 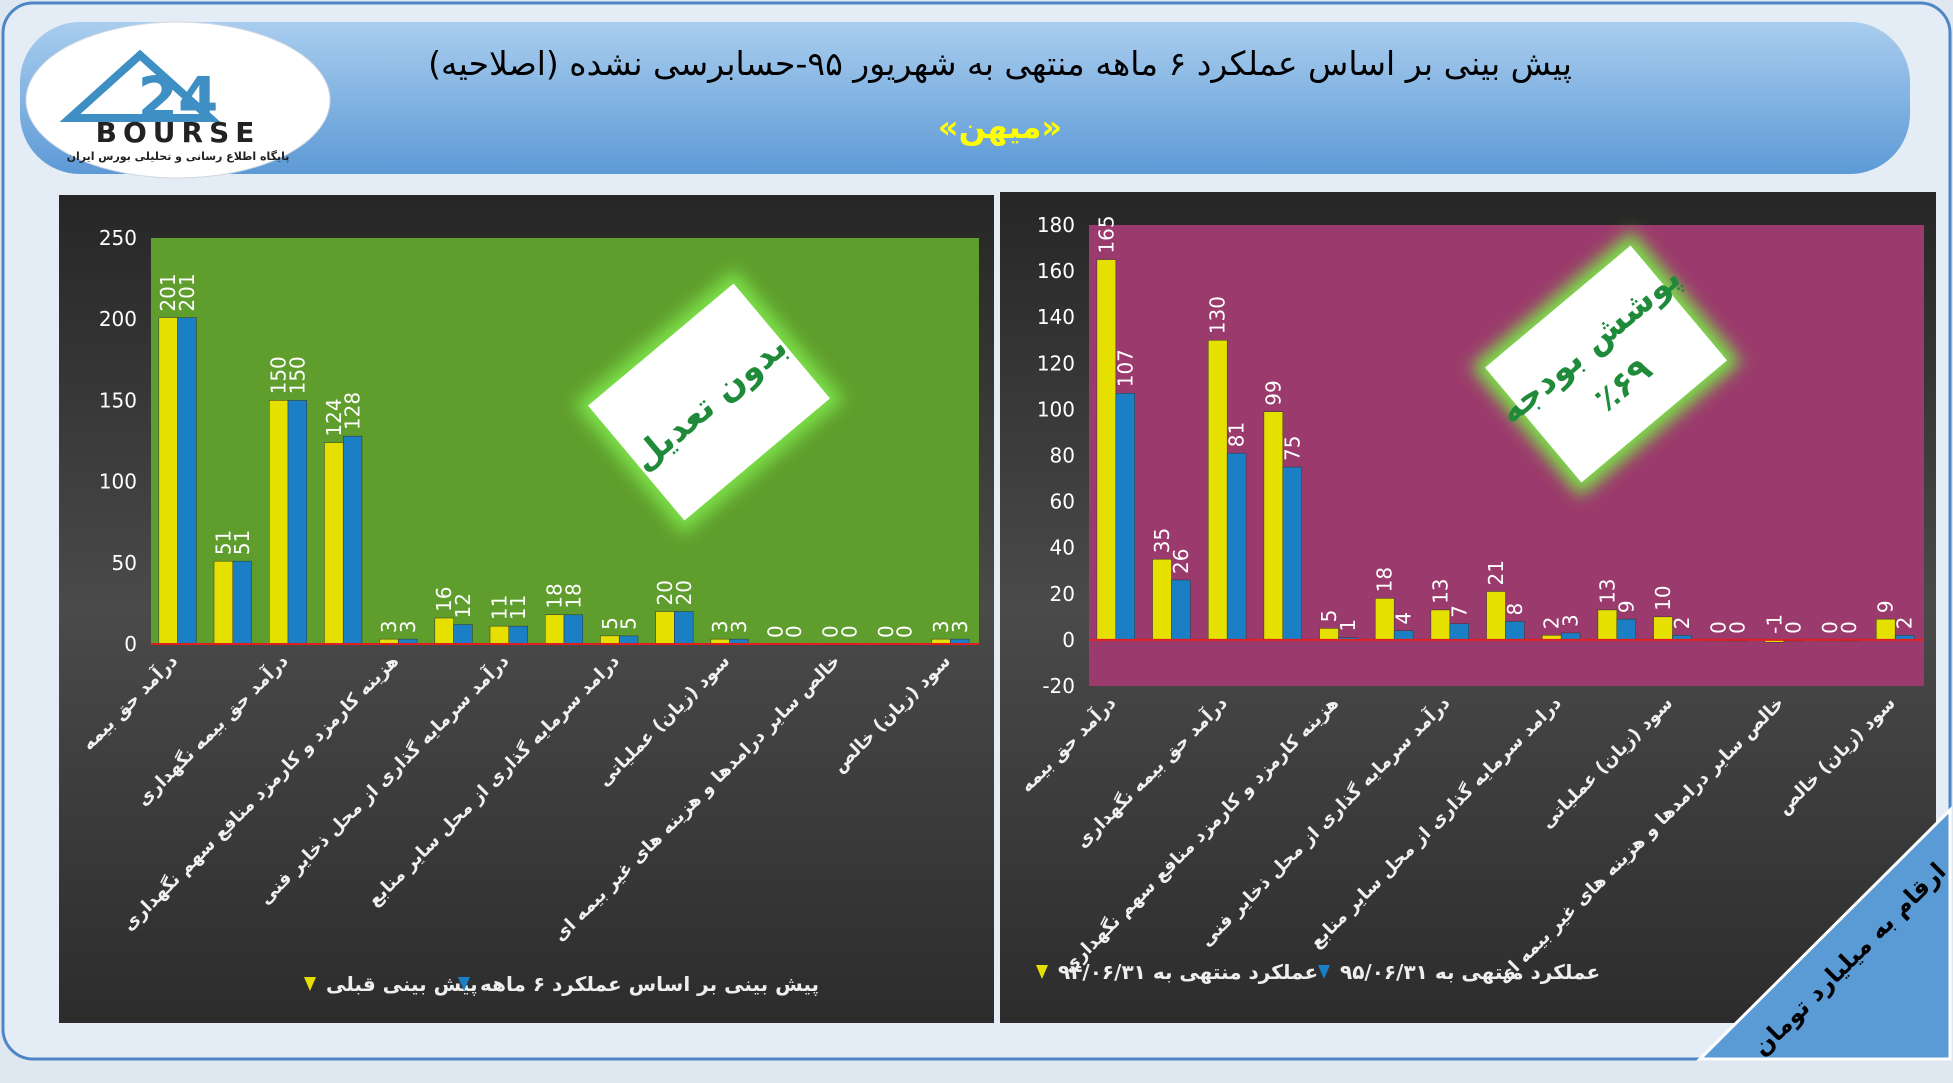 I want to click on logo-roof, so click(x=140, y=85).